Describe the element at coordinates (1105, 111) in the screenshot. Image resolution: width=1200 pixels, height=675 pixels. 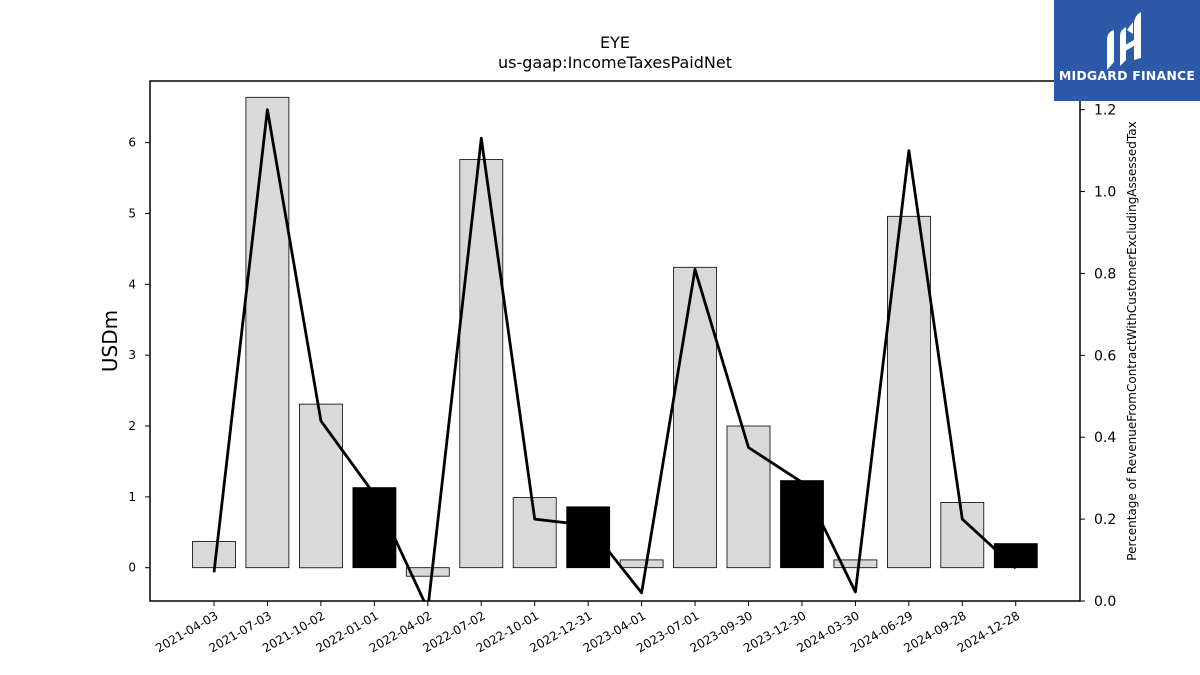
I see `y2-tick-label: 1.2` at that location.